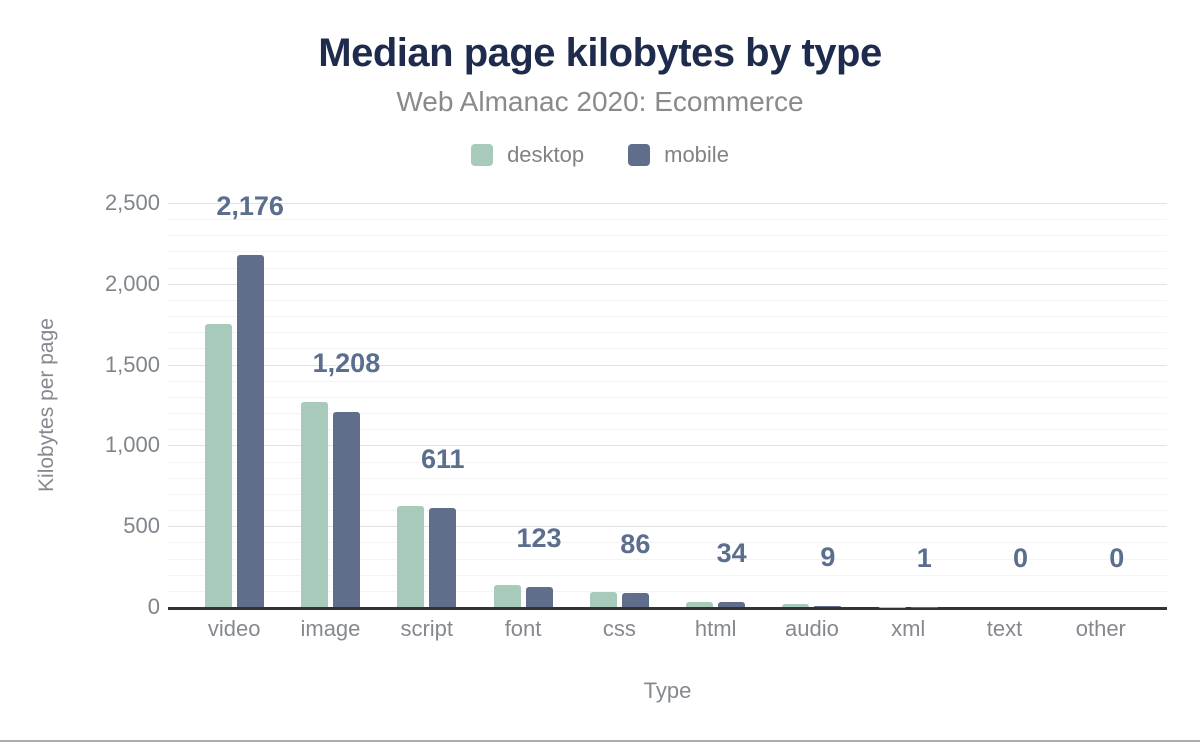  I want to click on bar-desktop-css, so click(603, 599).